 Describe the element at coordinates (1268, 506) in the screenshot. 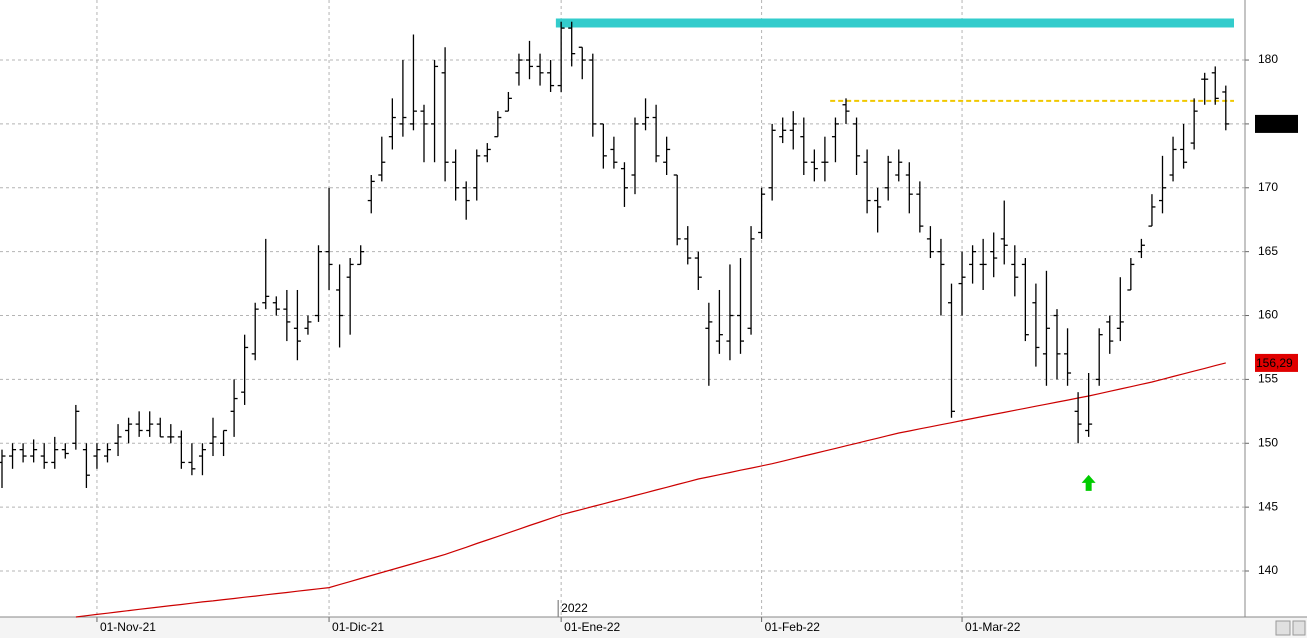

I see `y-tick-label: 145` at that location.